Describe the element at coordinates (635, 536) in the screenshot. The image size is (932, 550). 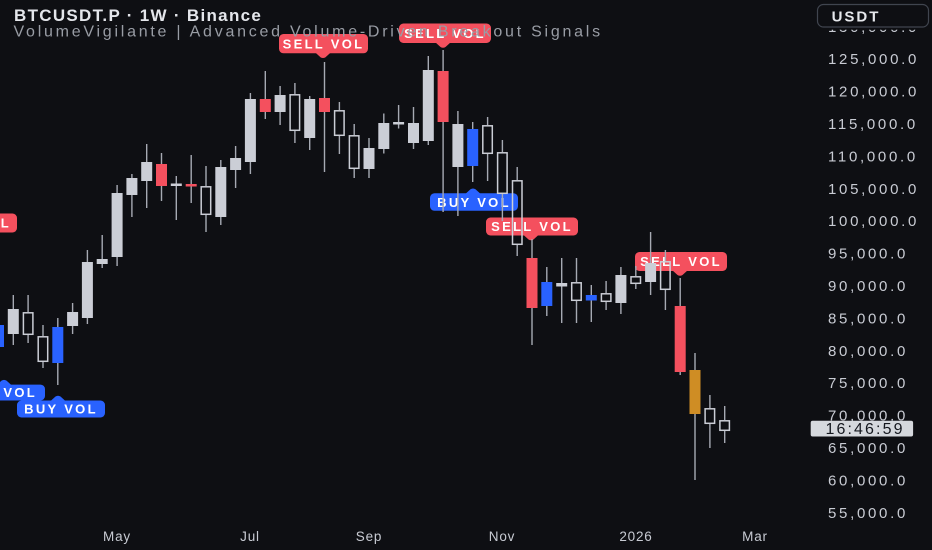
I see `svg-text: 2026` at that location.